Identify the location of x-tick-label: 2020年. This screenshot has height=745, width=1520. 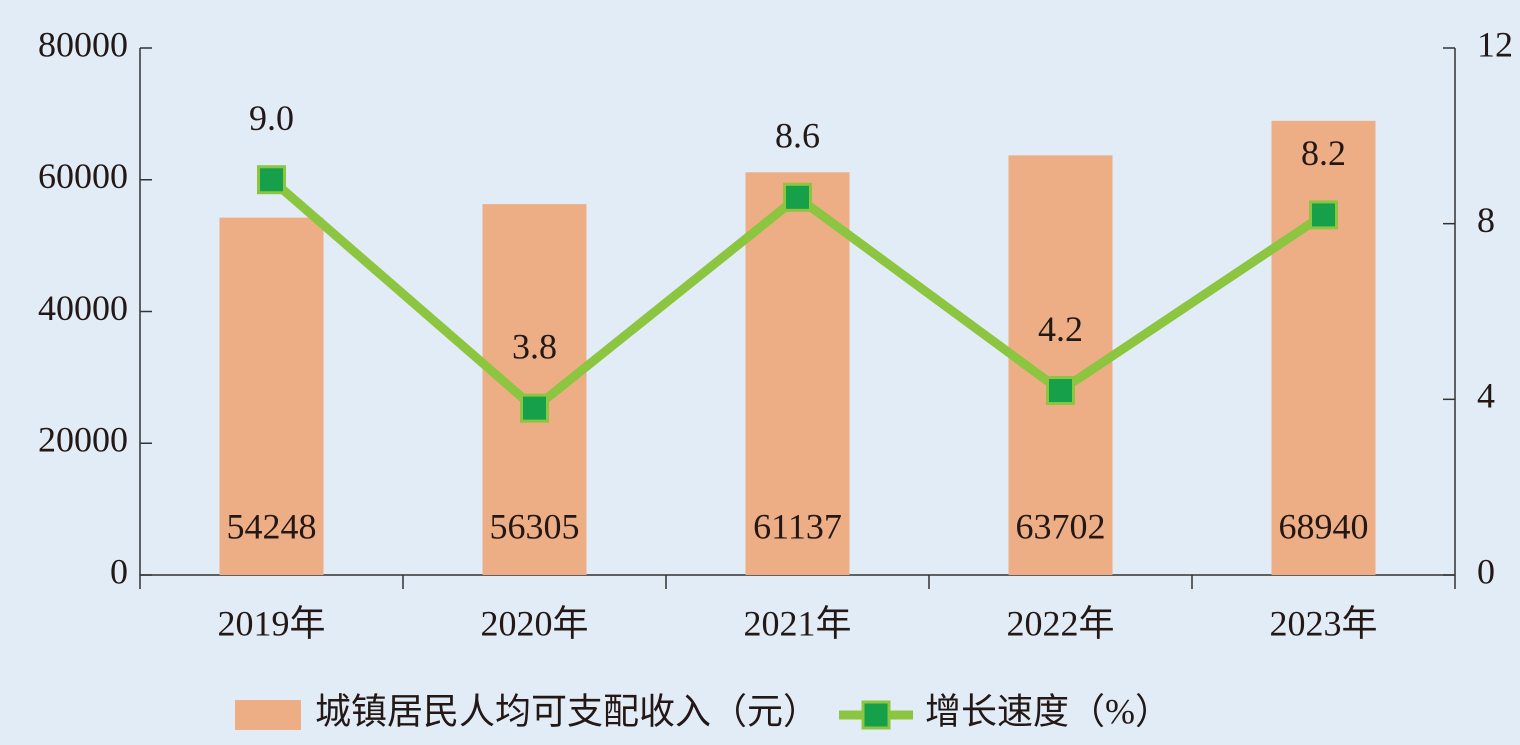
(534, 623).